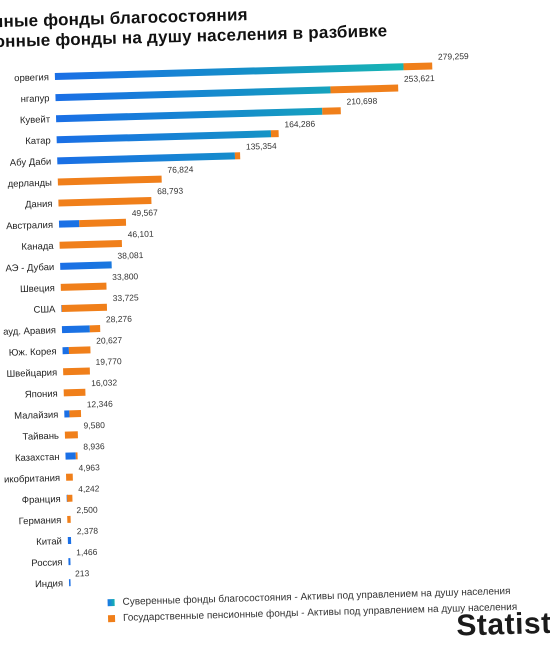 The height and width of the screenshot is (663, 550). Describe the element at coordinates (36, 416) in the screenshot. I see `category-label-17: Малайзия` at that location.